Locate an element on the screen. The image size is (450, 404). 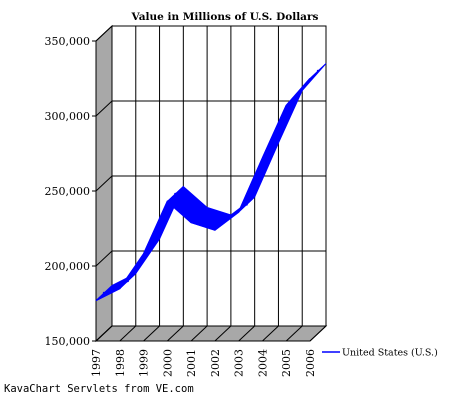
x-tick-label: 2002 is located at coordinates (215, 363).